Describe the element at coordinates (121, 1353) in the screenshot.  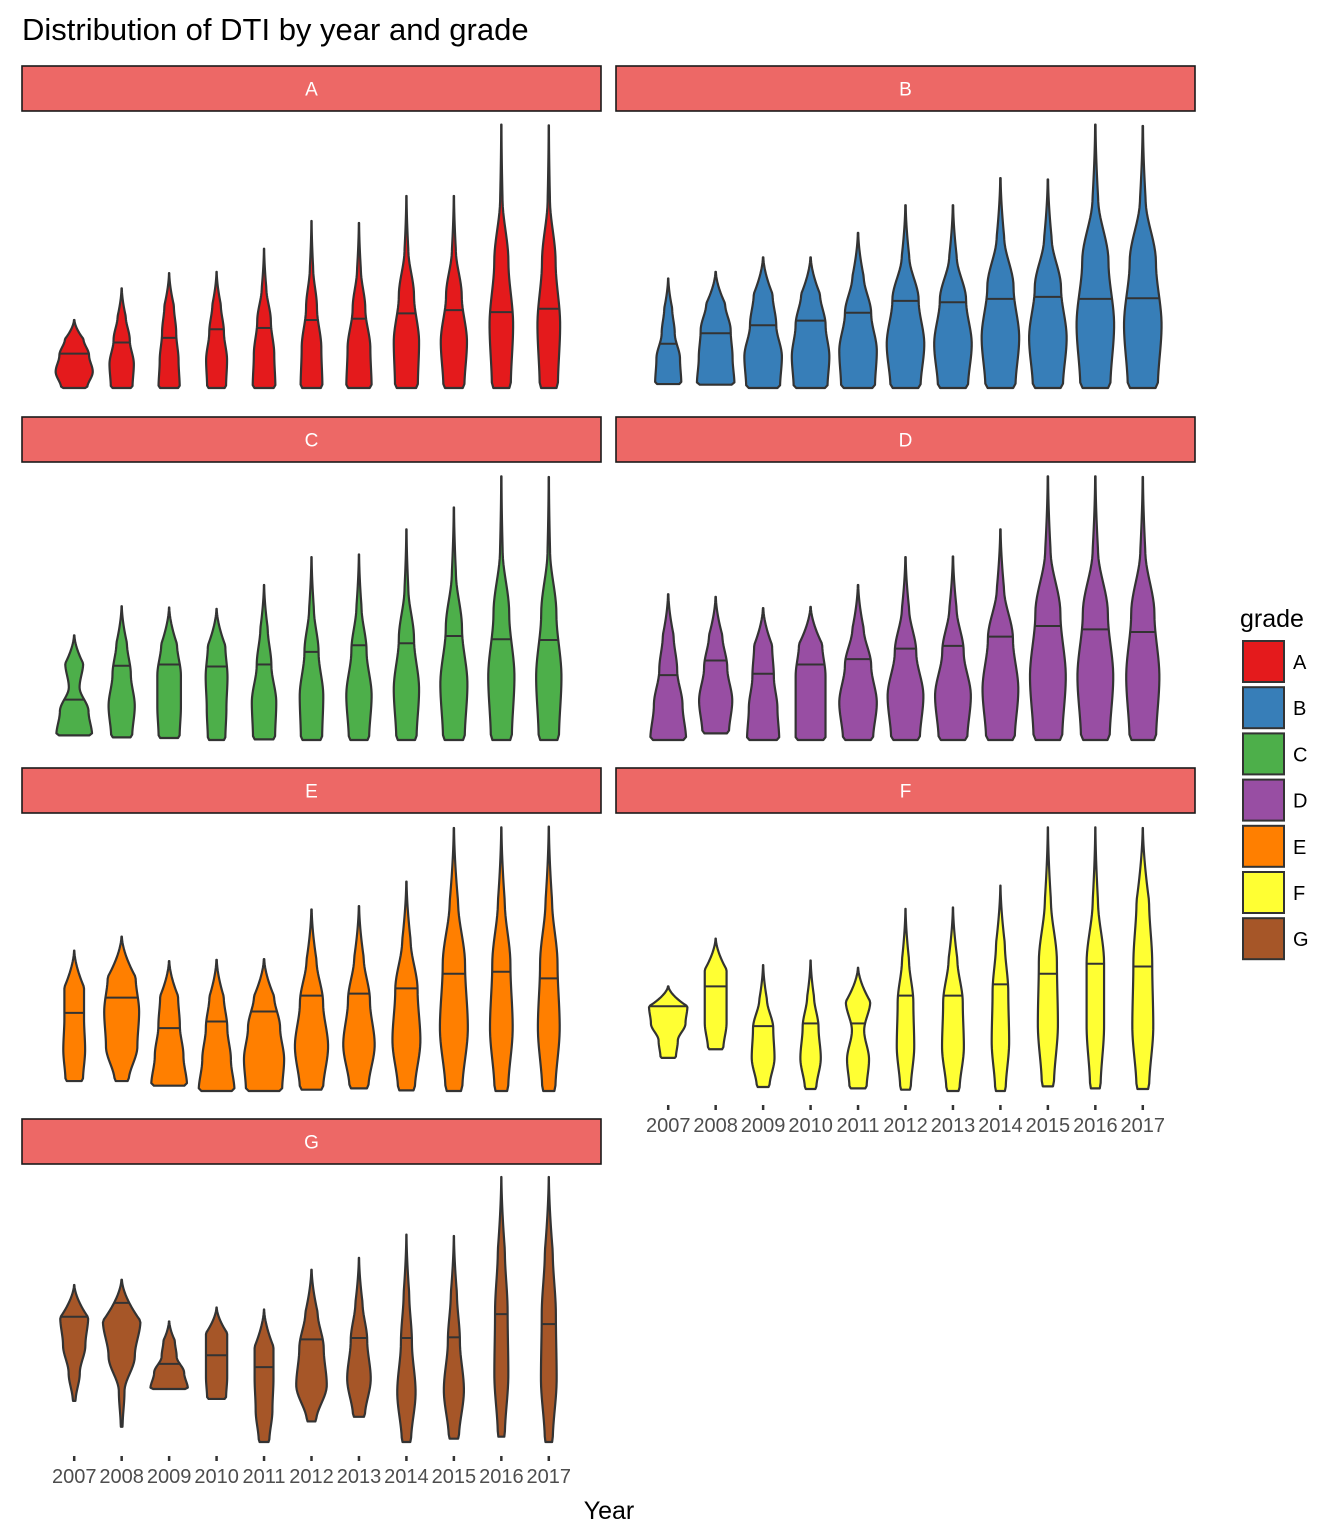
I see `violin-G-2008` at that location.